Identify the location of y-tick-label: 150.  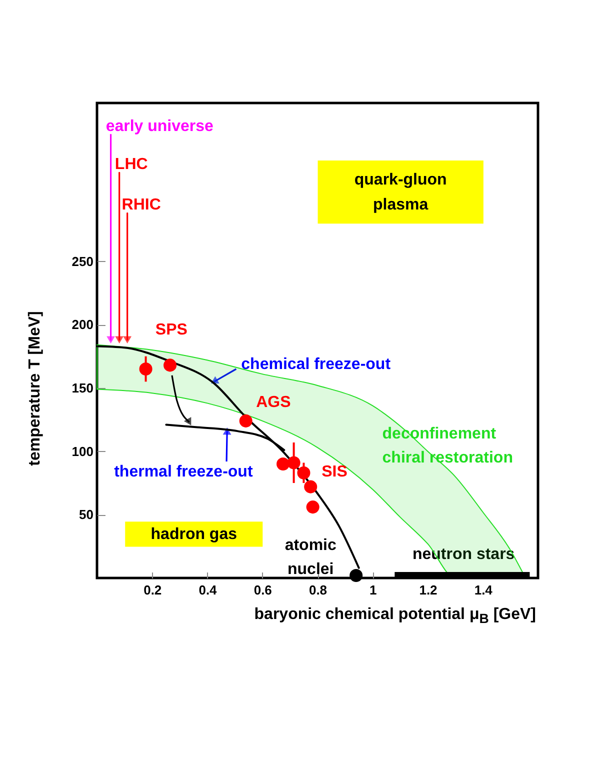
(83, 388).